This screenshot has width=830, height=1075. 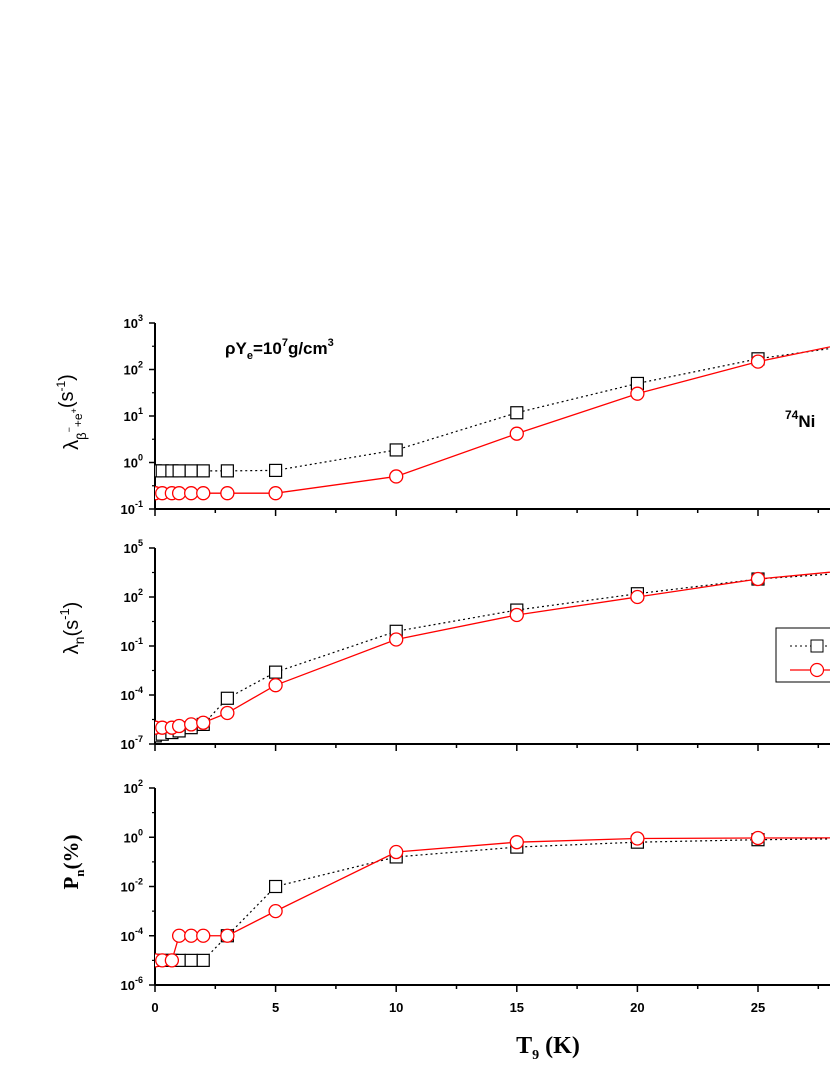 What do you see at coordinates (132, 743) in the screenshot?
I see `y-tick-label: 10⁻⁷` at bounding box center [132, 743].